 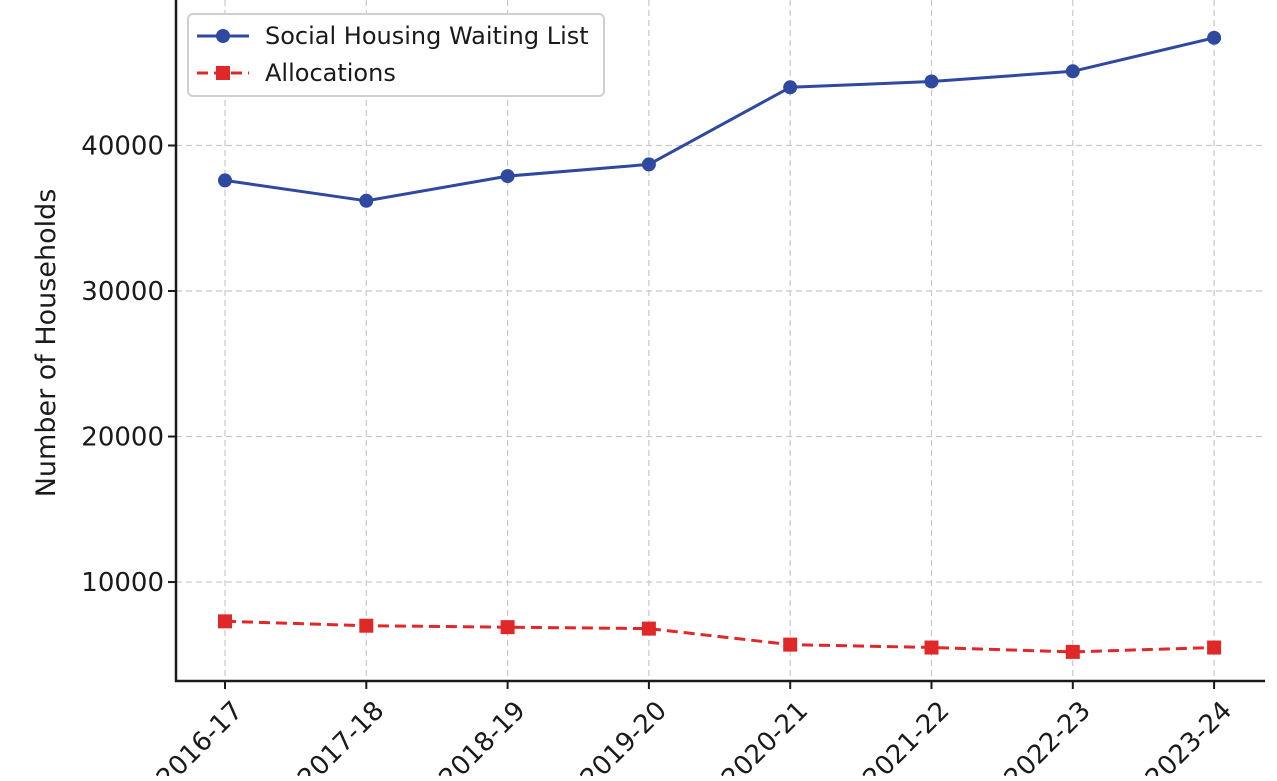 I want to click on legend-sample-allocations, so click(x=223, y=73).